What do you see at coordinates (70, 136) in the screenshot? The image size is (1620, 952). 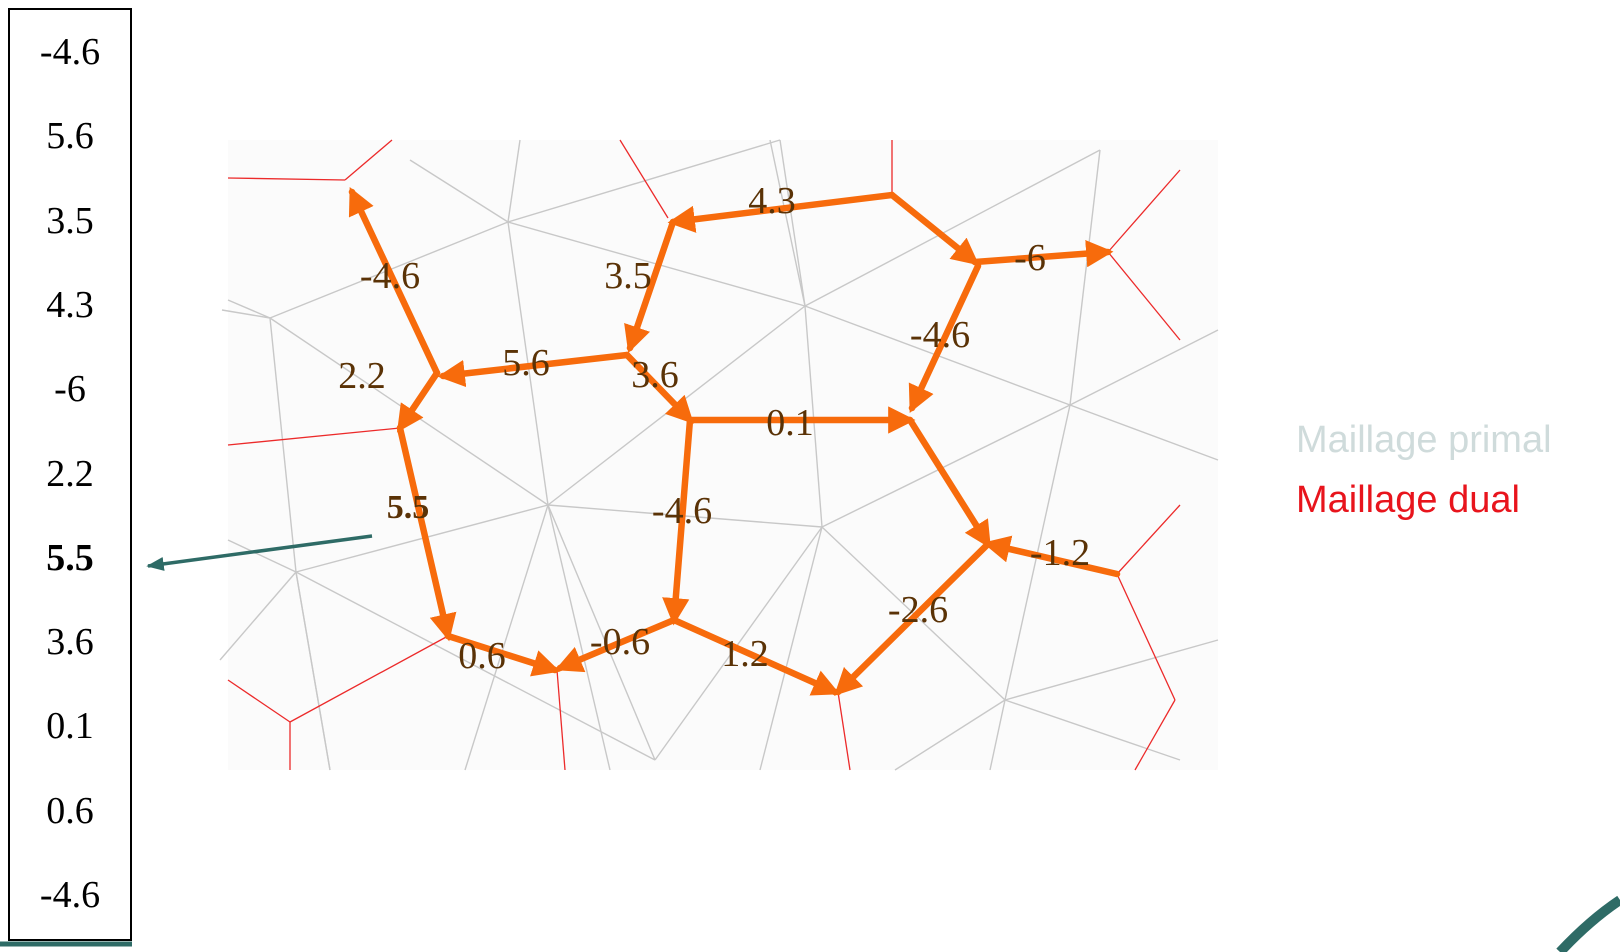 I see `list-value: 5.6` at bounding box center [70, 136].